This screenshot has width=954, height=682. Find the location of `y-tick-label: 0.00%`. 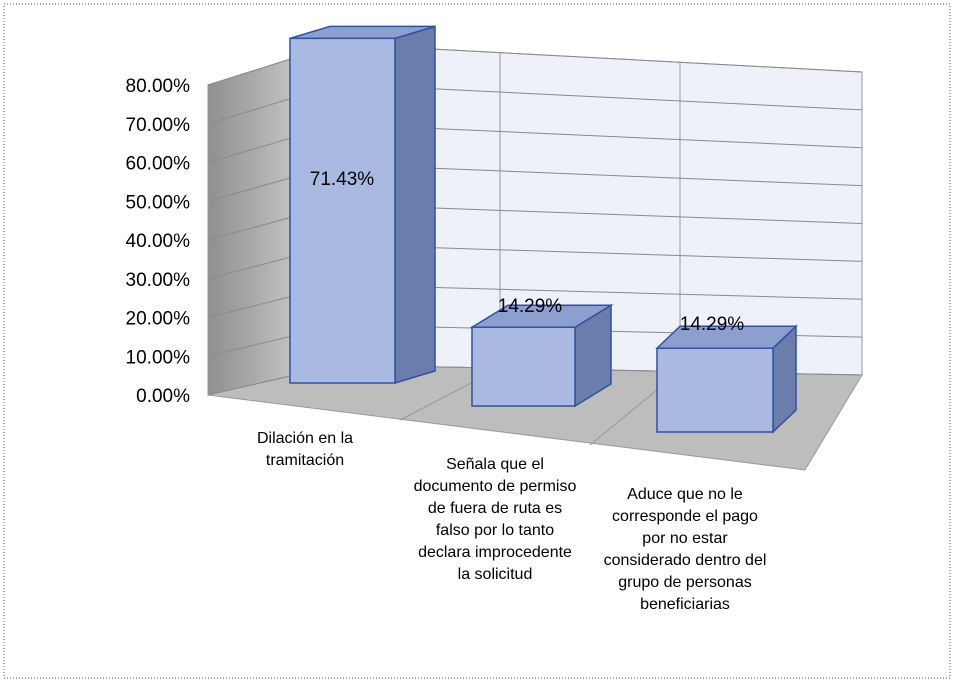

y-tick-label: 0.00% is located at coordinates (163, 396).